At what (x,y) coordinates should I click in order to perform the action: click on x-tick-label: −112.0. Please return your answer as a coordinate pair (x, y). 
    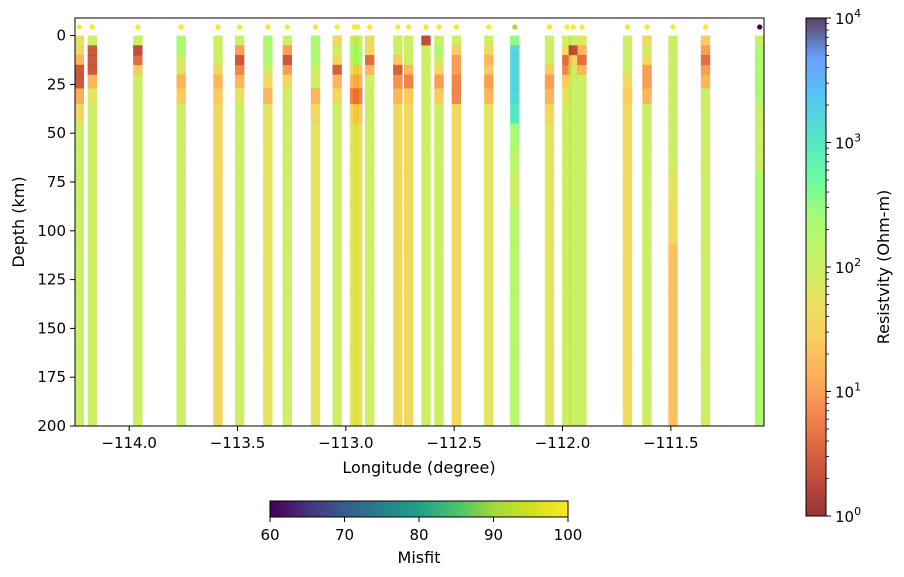
    Looking at the image, I should click on (563, 443).